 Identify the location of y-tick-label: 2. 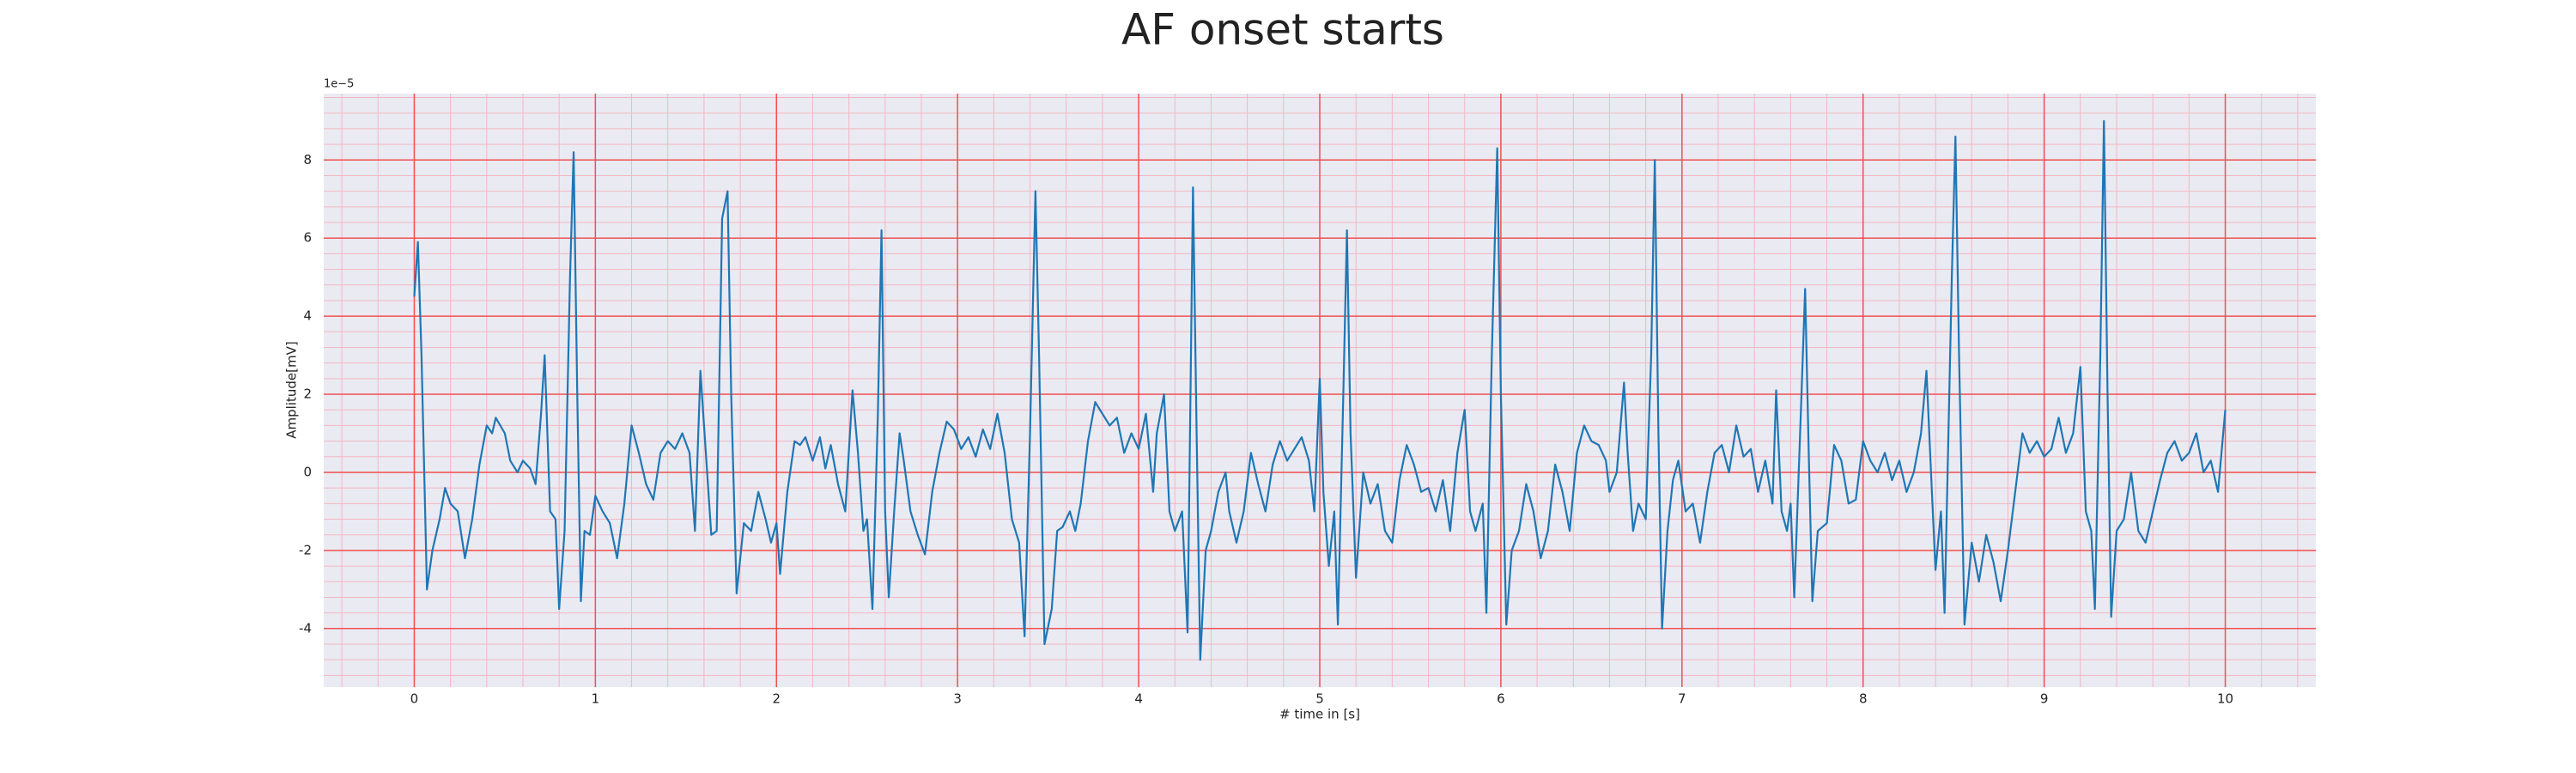
(307, 394).